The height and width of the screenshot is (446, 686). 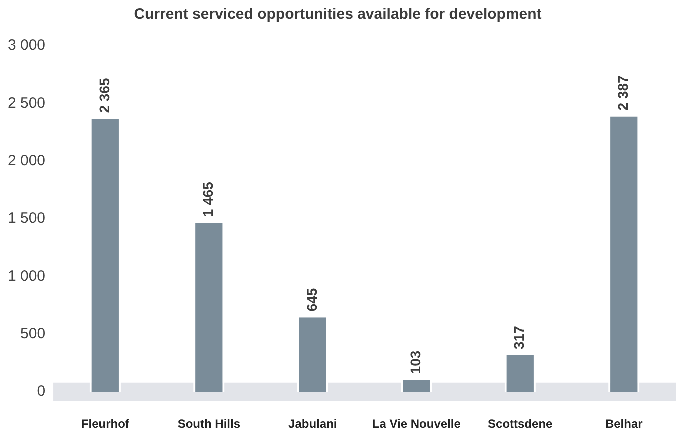 What do you see at coordinates (521, 424) in the screenshot?
I see `x-tick-label: Scottsdene` at bounding box center [521, 424].